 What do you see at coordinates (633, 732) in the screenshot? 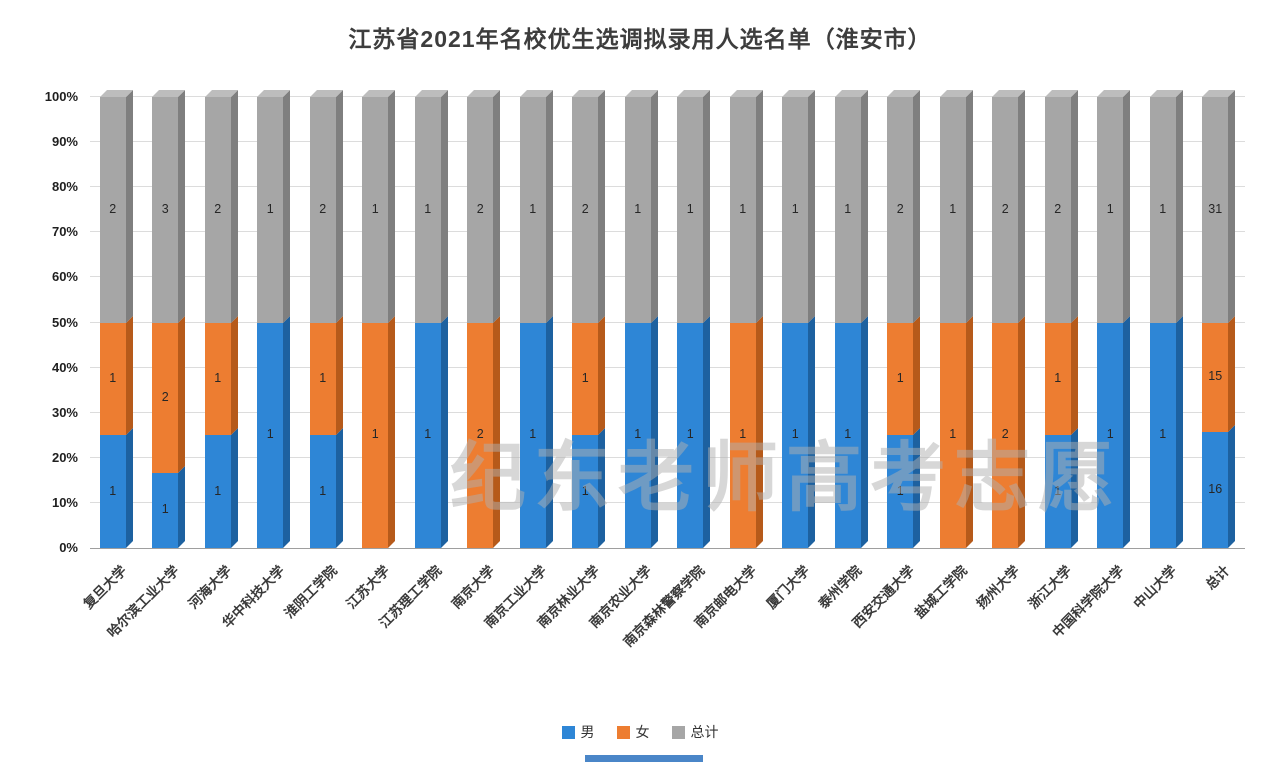
I see `legend-item-2: 女` at bounding box center [633, 732].